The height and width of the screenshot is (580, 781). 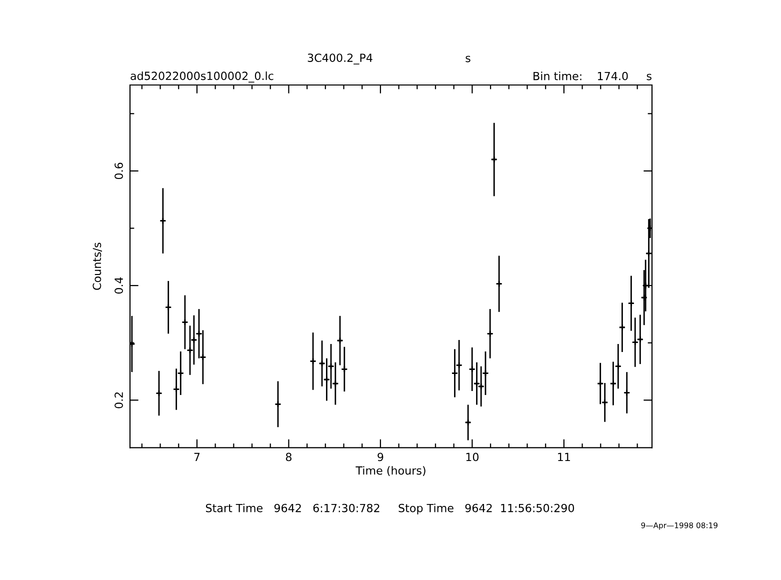 I want to click on y-axis-title: Counts/s, so click(x=97, y=266).